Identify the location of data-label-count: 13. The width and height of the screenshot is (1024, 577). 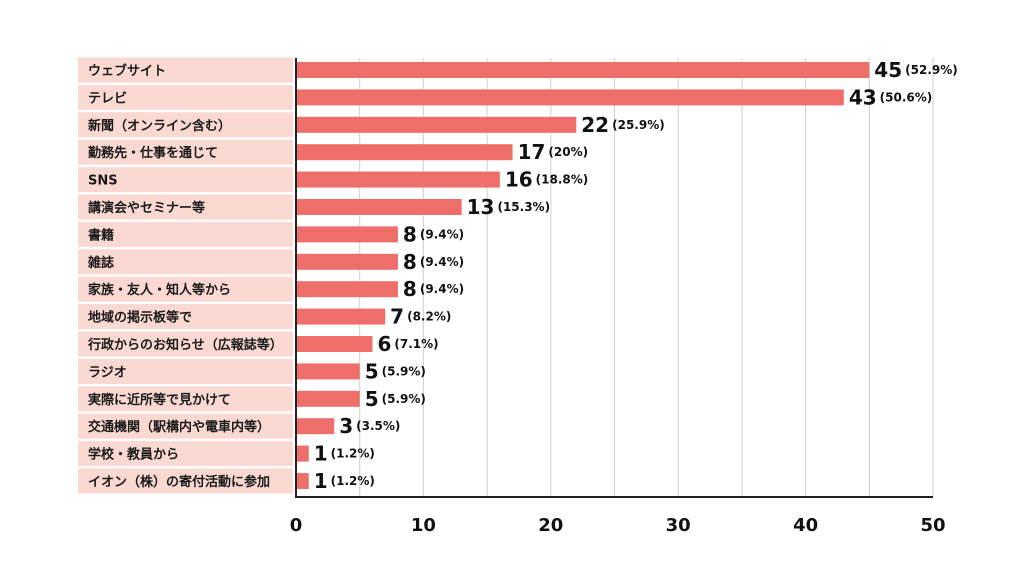
(481, 207).